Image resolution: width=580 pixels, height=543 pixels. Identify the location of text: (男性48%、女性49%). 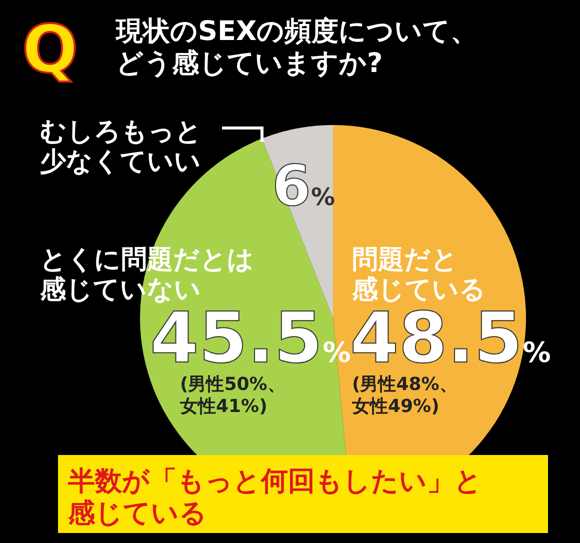
(404, 395).